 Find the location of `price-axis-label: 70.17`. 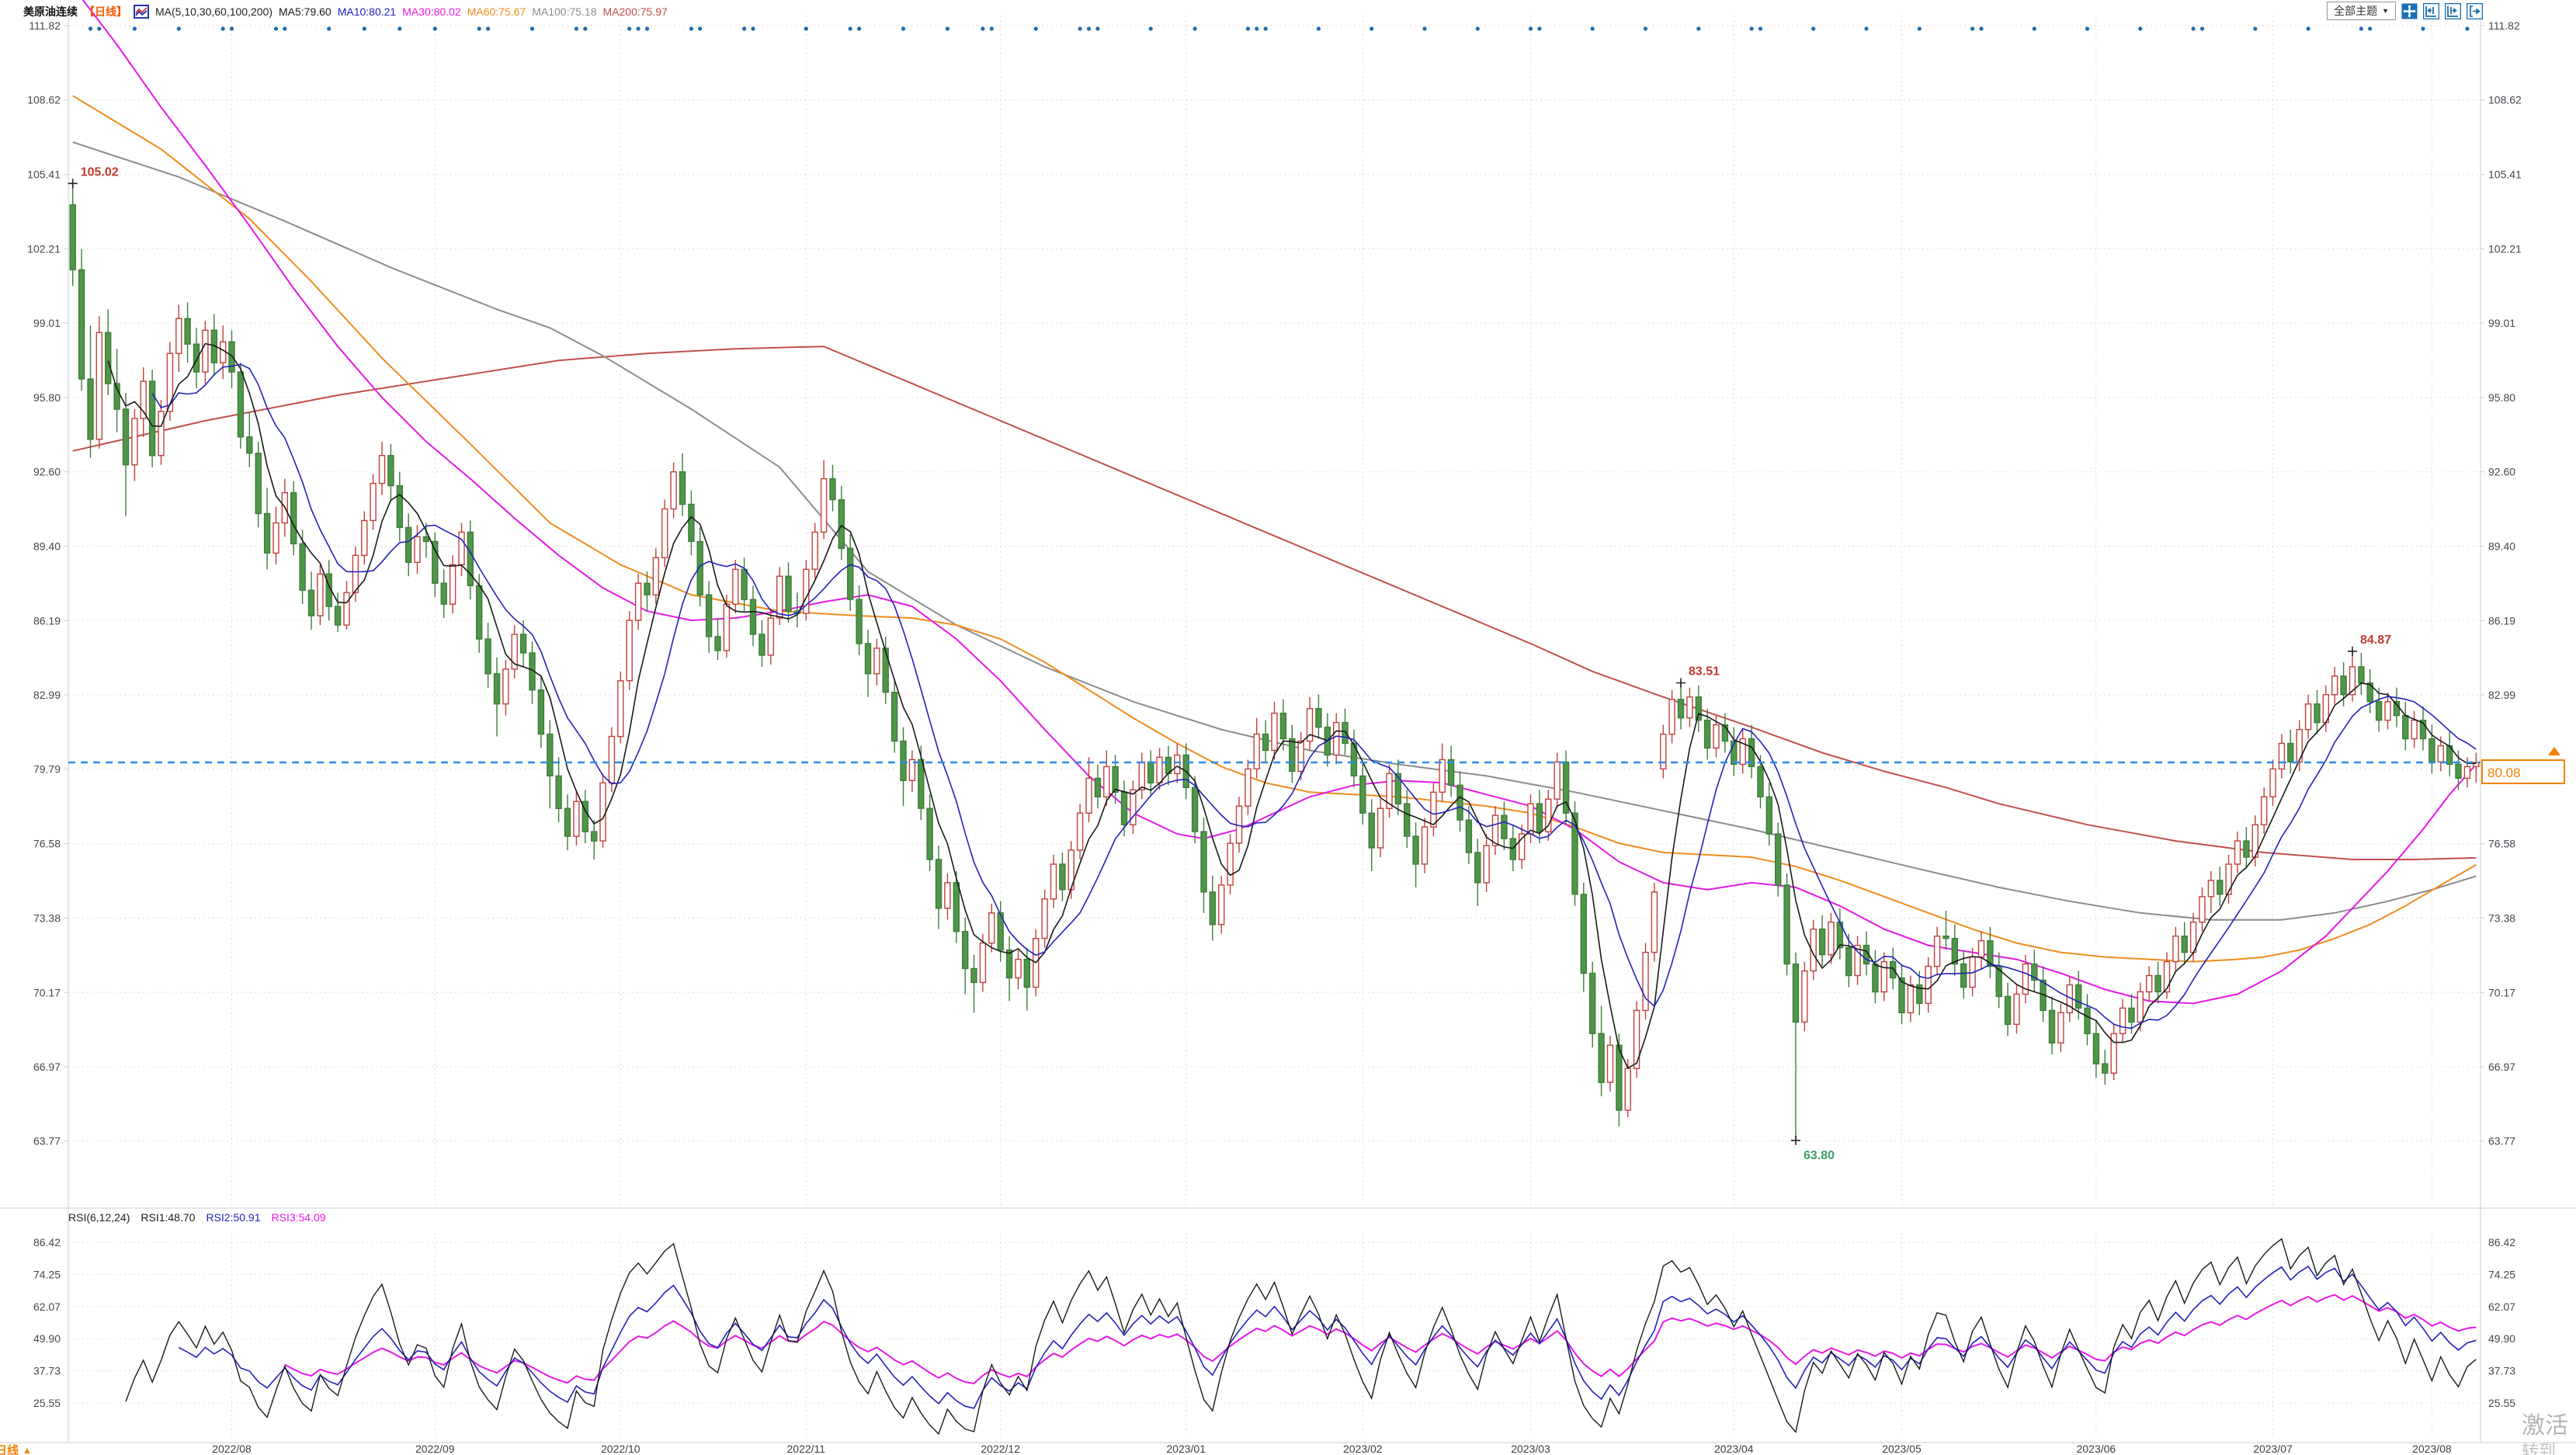

price-axis-label: 70.17 is located at coordinates (2501, 992).